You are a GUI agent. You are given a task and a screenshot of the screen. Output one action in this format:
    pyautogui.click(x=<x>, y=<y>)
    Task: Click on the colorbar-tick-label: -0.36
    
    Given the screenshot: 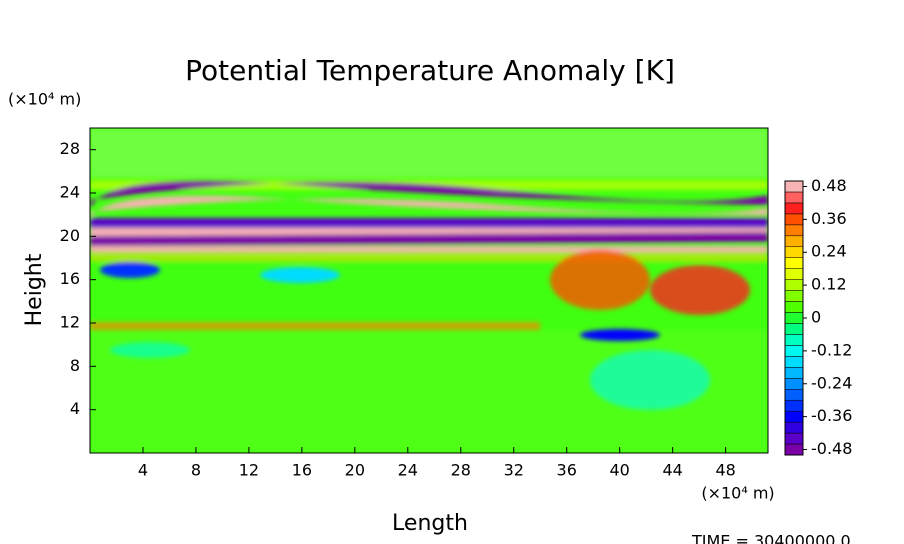 What is the action you would take?
    pyautogui.click(x=831, y=415)
    